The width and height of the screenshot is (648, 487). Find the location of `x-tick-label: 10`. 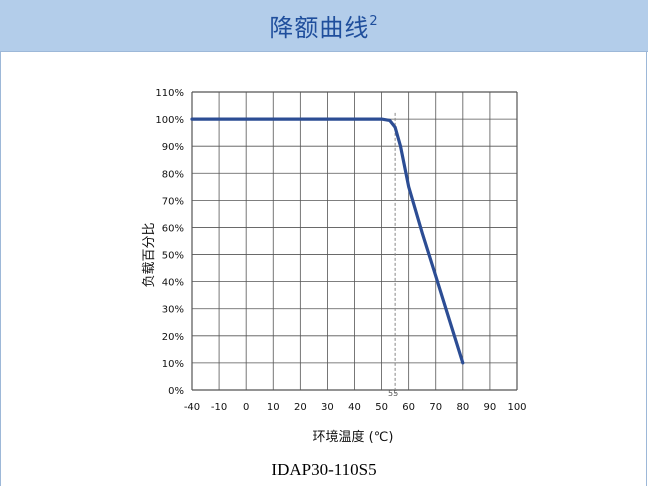

x-tick-label: 10 is located at coordinates (273, 407).